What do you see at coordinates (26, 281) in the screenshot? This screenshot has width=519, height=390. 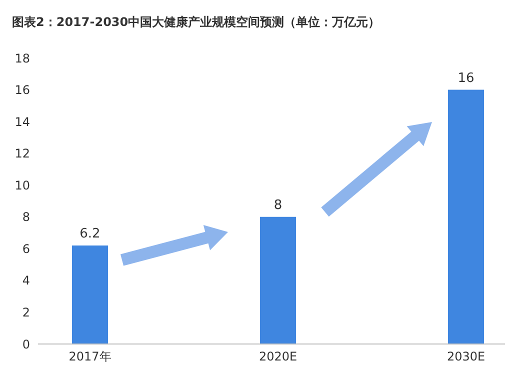 I see `y-tick-label: 4` at bounding box center [26, 281].